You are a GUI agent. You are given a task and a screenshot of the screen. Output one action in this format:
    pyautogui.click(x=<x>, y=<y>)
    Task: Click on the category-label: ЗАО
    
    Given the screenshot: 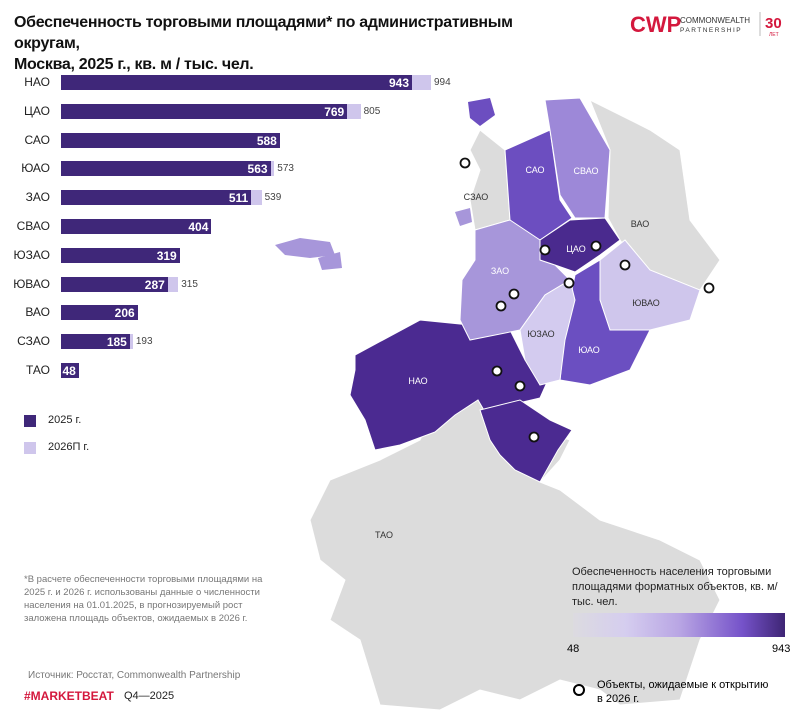 What is the action you would take?
    pyautogui.click(x=37, y=197)
    